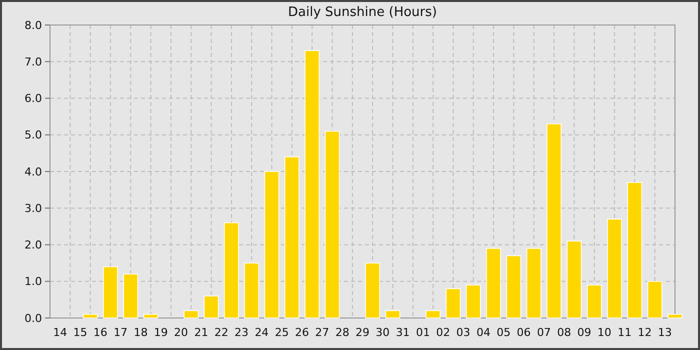 The image size is (700, 350). What do you see at coordinates (33, 318) in the screenshot?
I see `y-tick-label: 0.0` at bounding box center [33, 318].